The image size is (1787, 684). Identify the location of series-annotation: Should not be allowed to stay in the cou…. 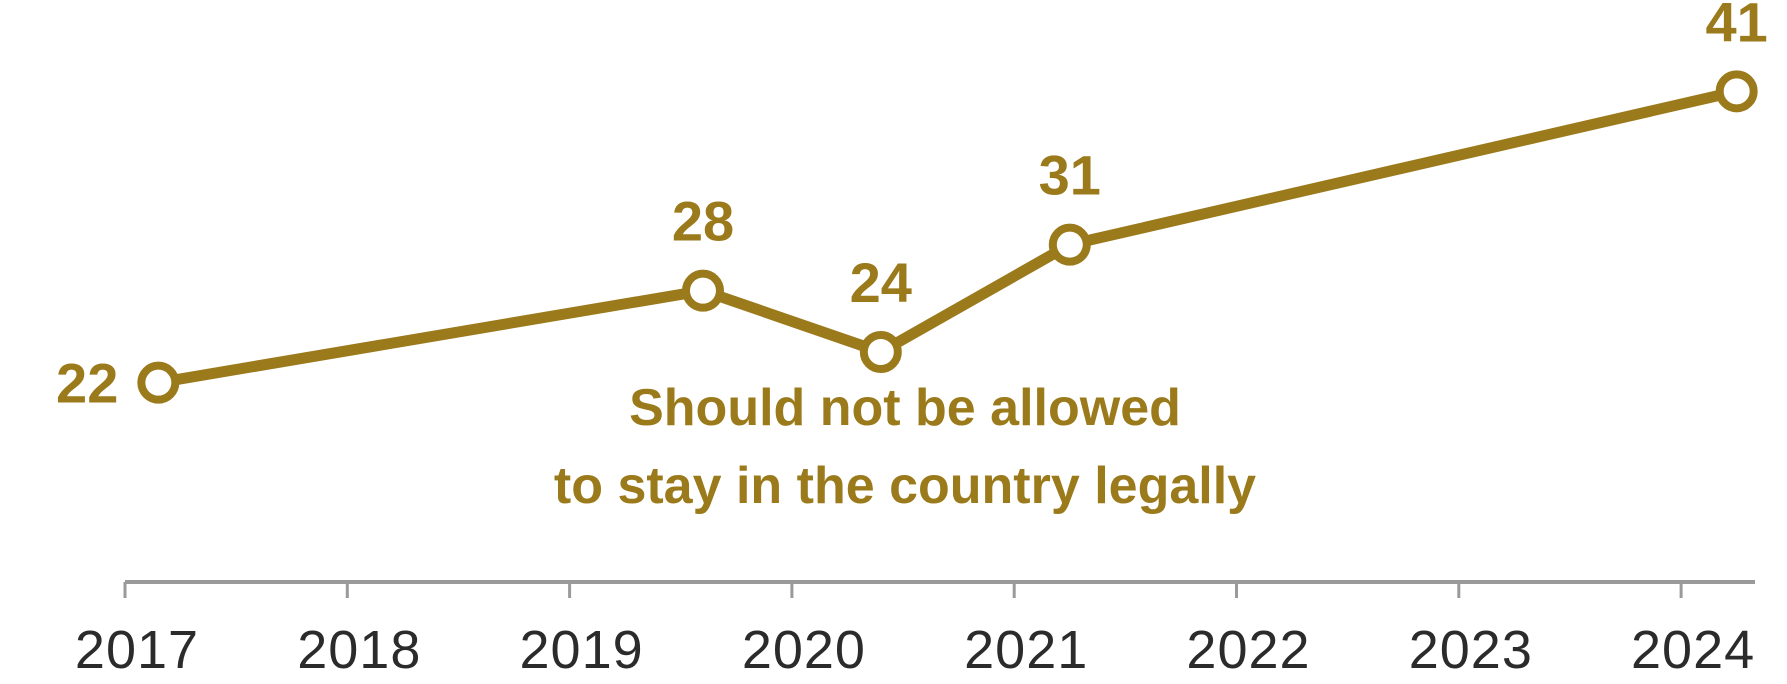
(905, 447).